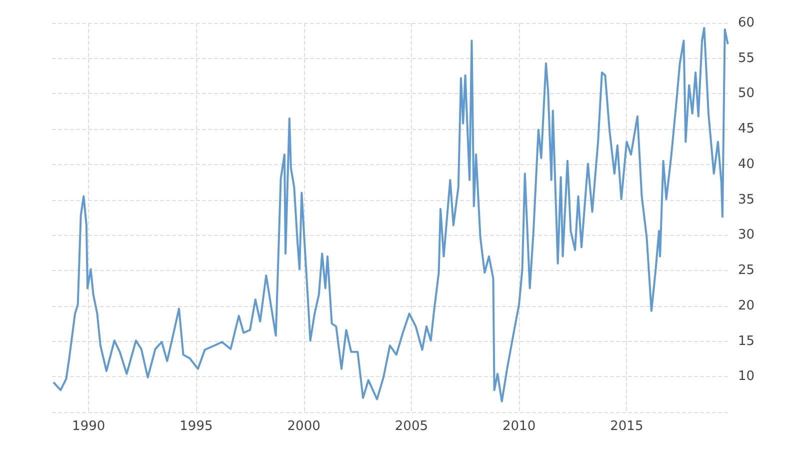 The width and height of the screenshot is (800, 450). Describe the element at coordinates (519, 426) in the screenshot. I see `x-tick-label: 2010` at that location.